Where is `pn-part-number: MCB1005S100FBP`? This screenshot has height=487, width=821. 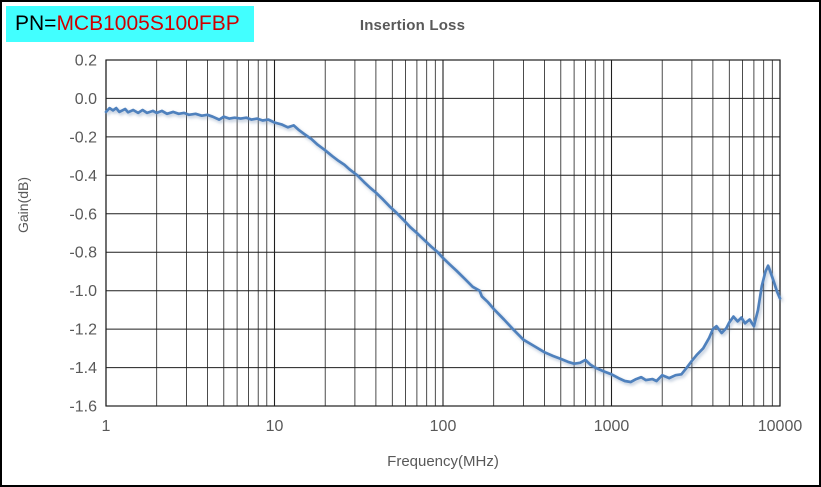 pn-part-number: MCB1005S100FBP is located at coordinates (148, 23).